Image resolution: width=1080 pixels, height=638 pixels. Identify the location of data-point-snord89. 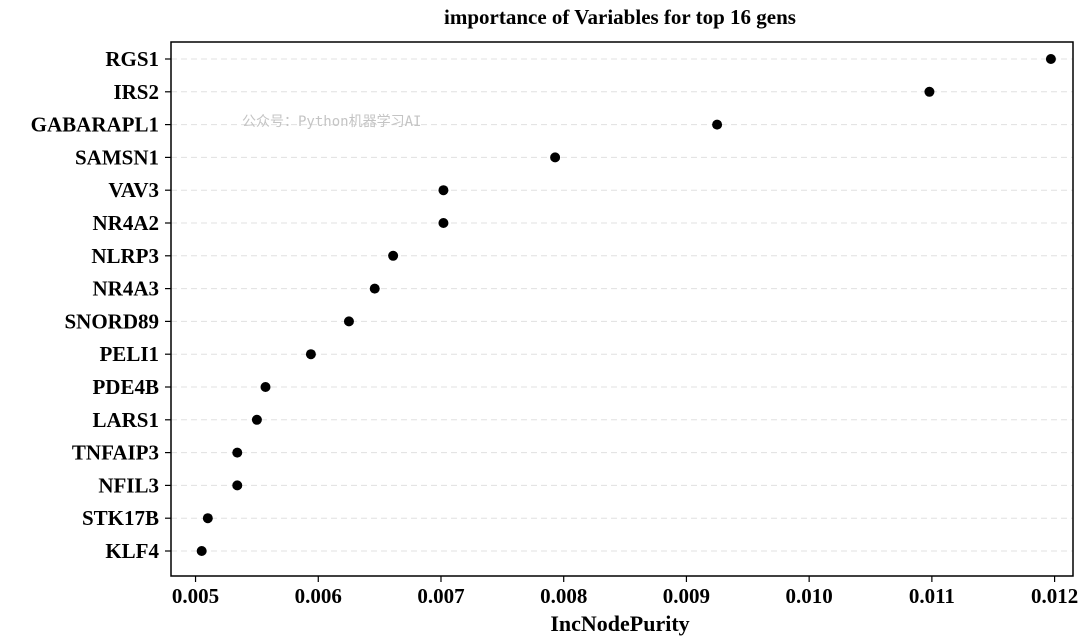
(348, 321).